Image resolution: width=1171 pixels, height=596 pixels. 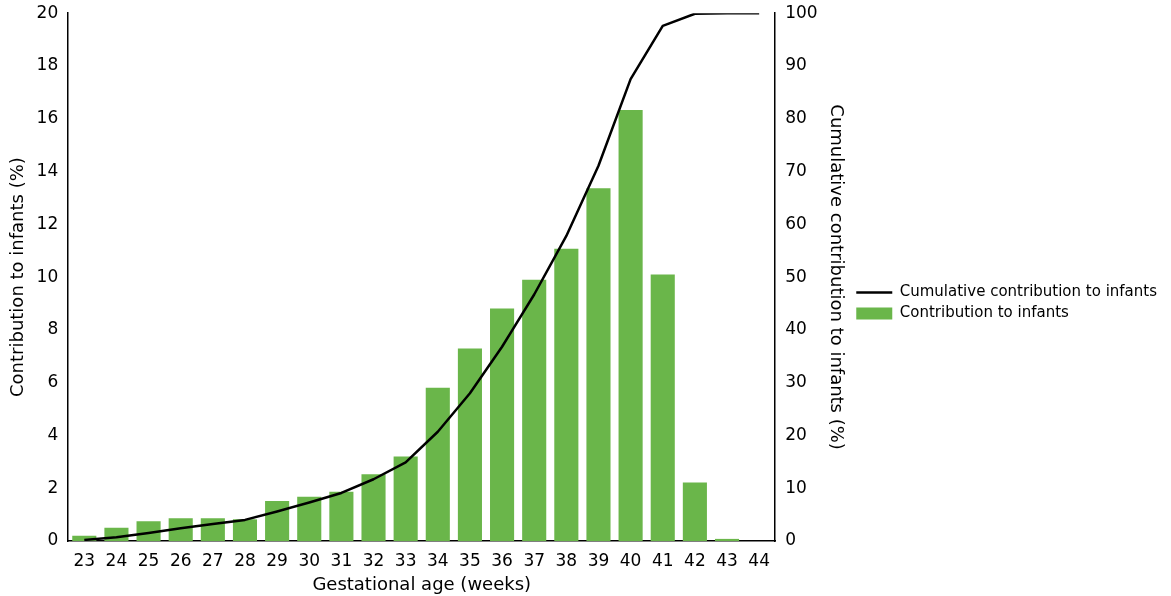 I want to click on y-tick-label: 8, so click(x=53, y=328).